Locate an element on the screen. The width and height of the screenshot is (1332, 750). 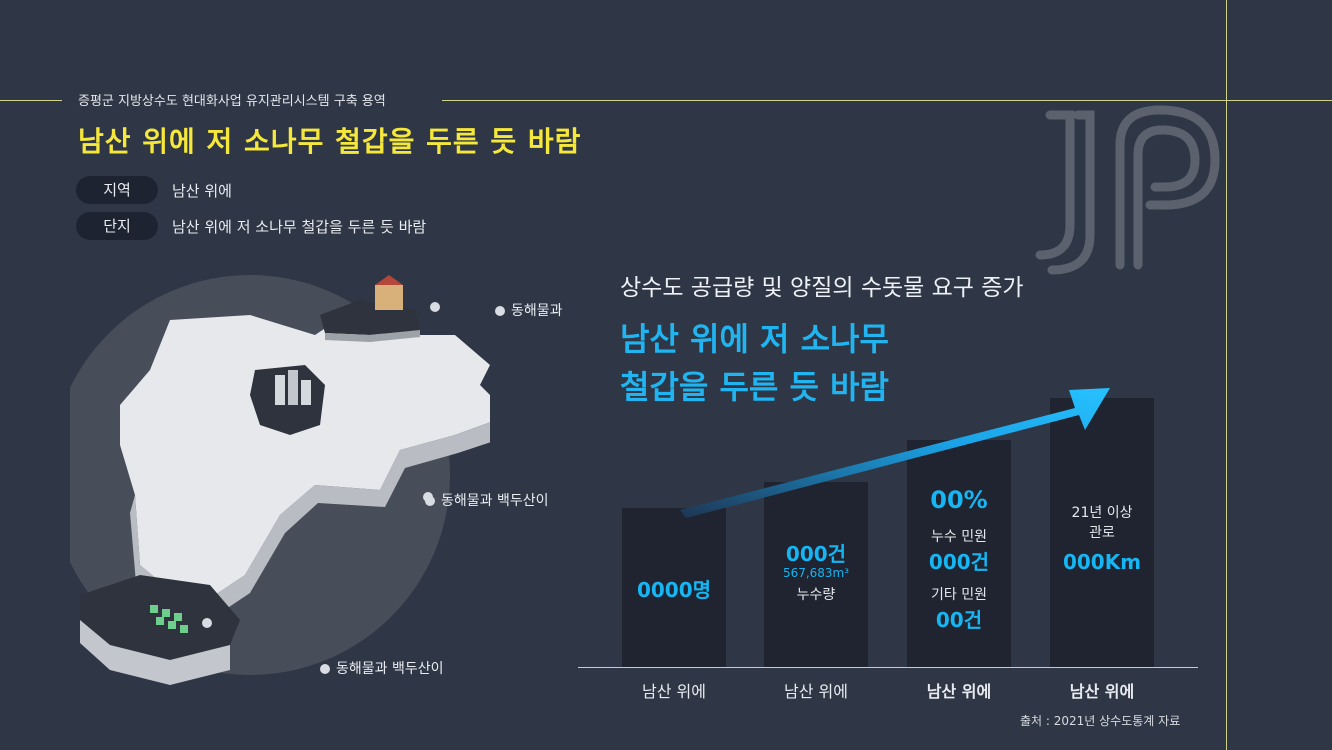
bar-4-label-1: 21년 이상 is located at coordinates (1102, 513).